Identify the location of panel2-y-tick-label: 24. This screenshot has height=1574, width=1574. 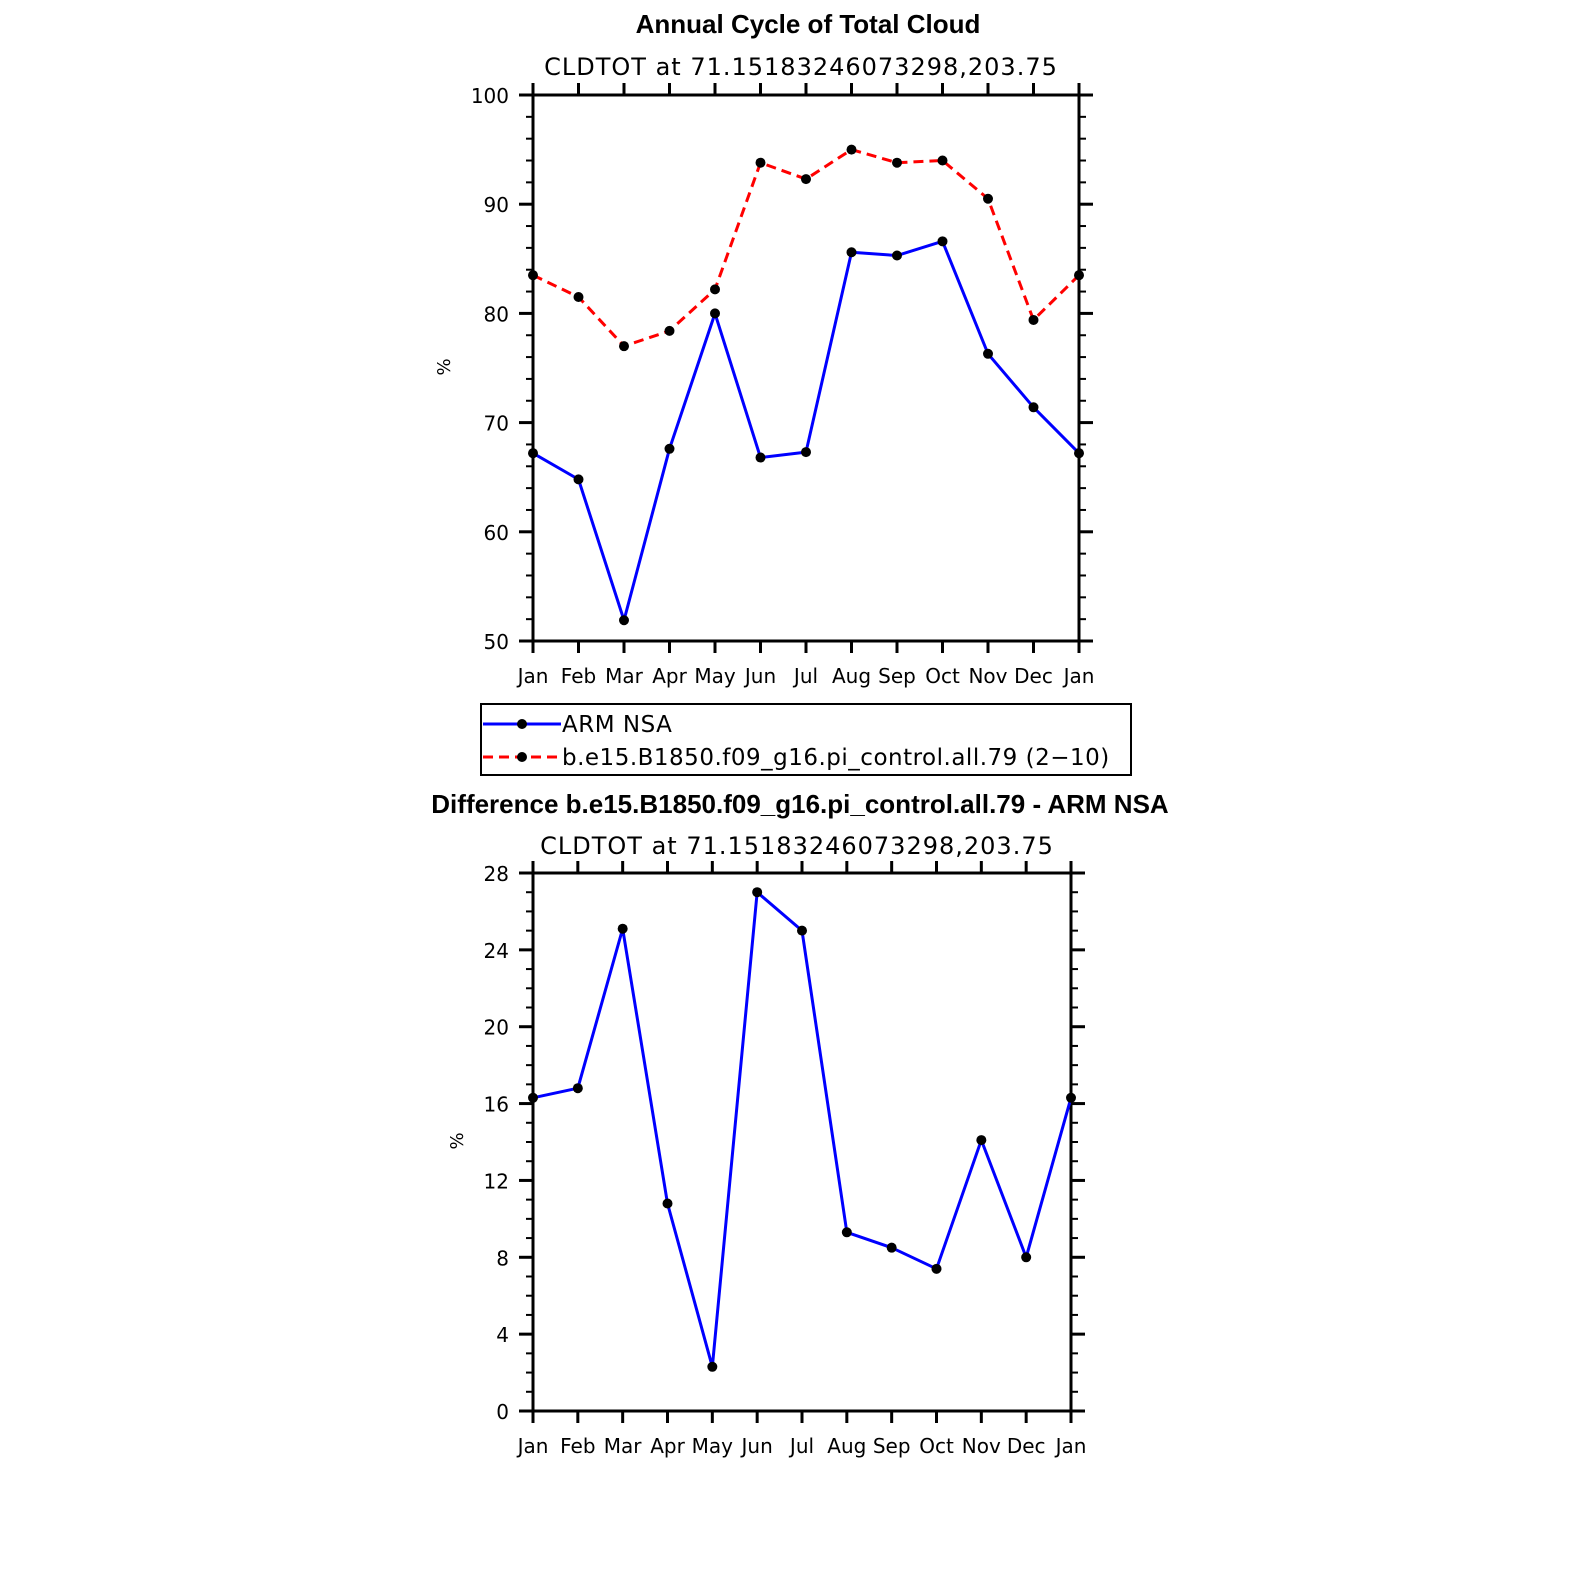
(496, 951).